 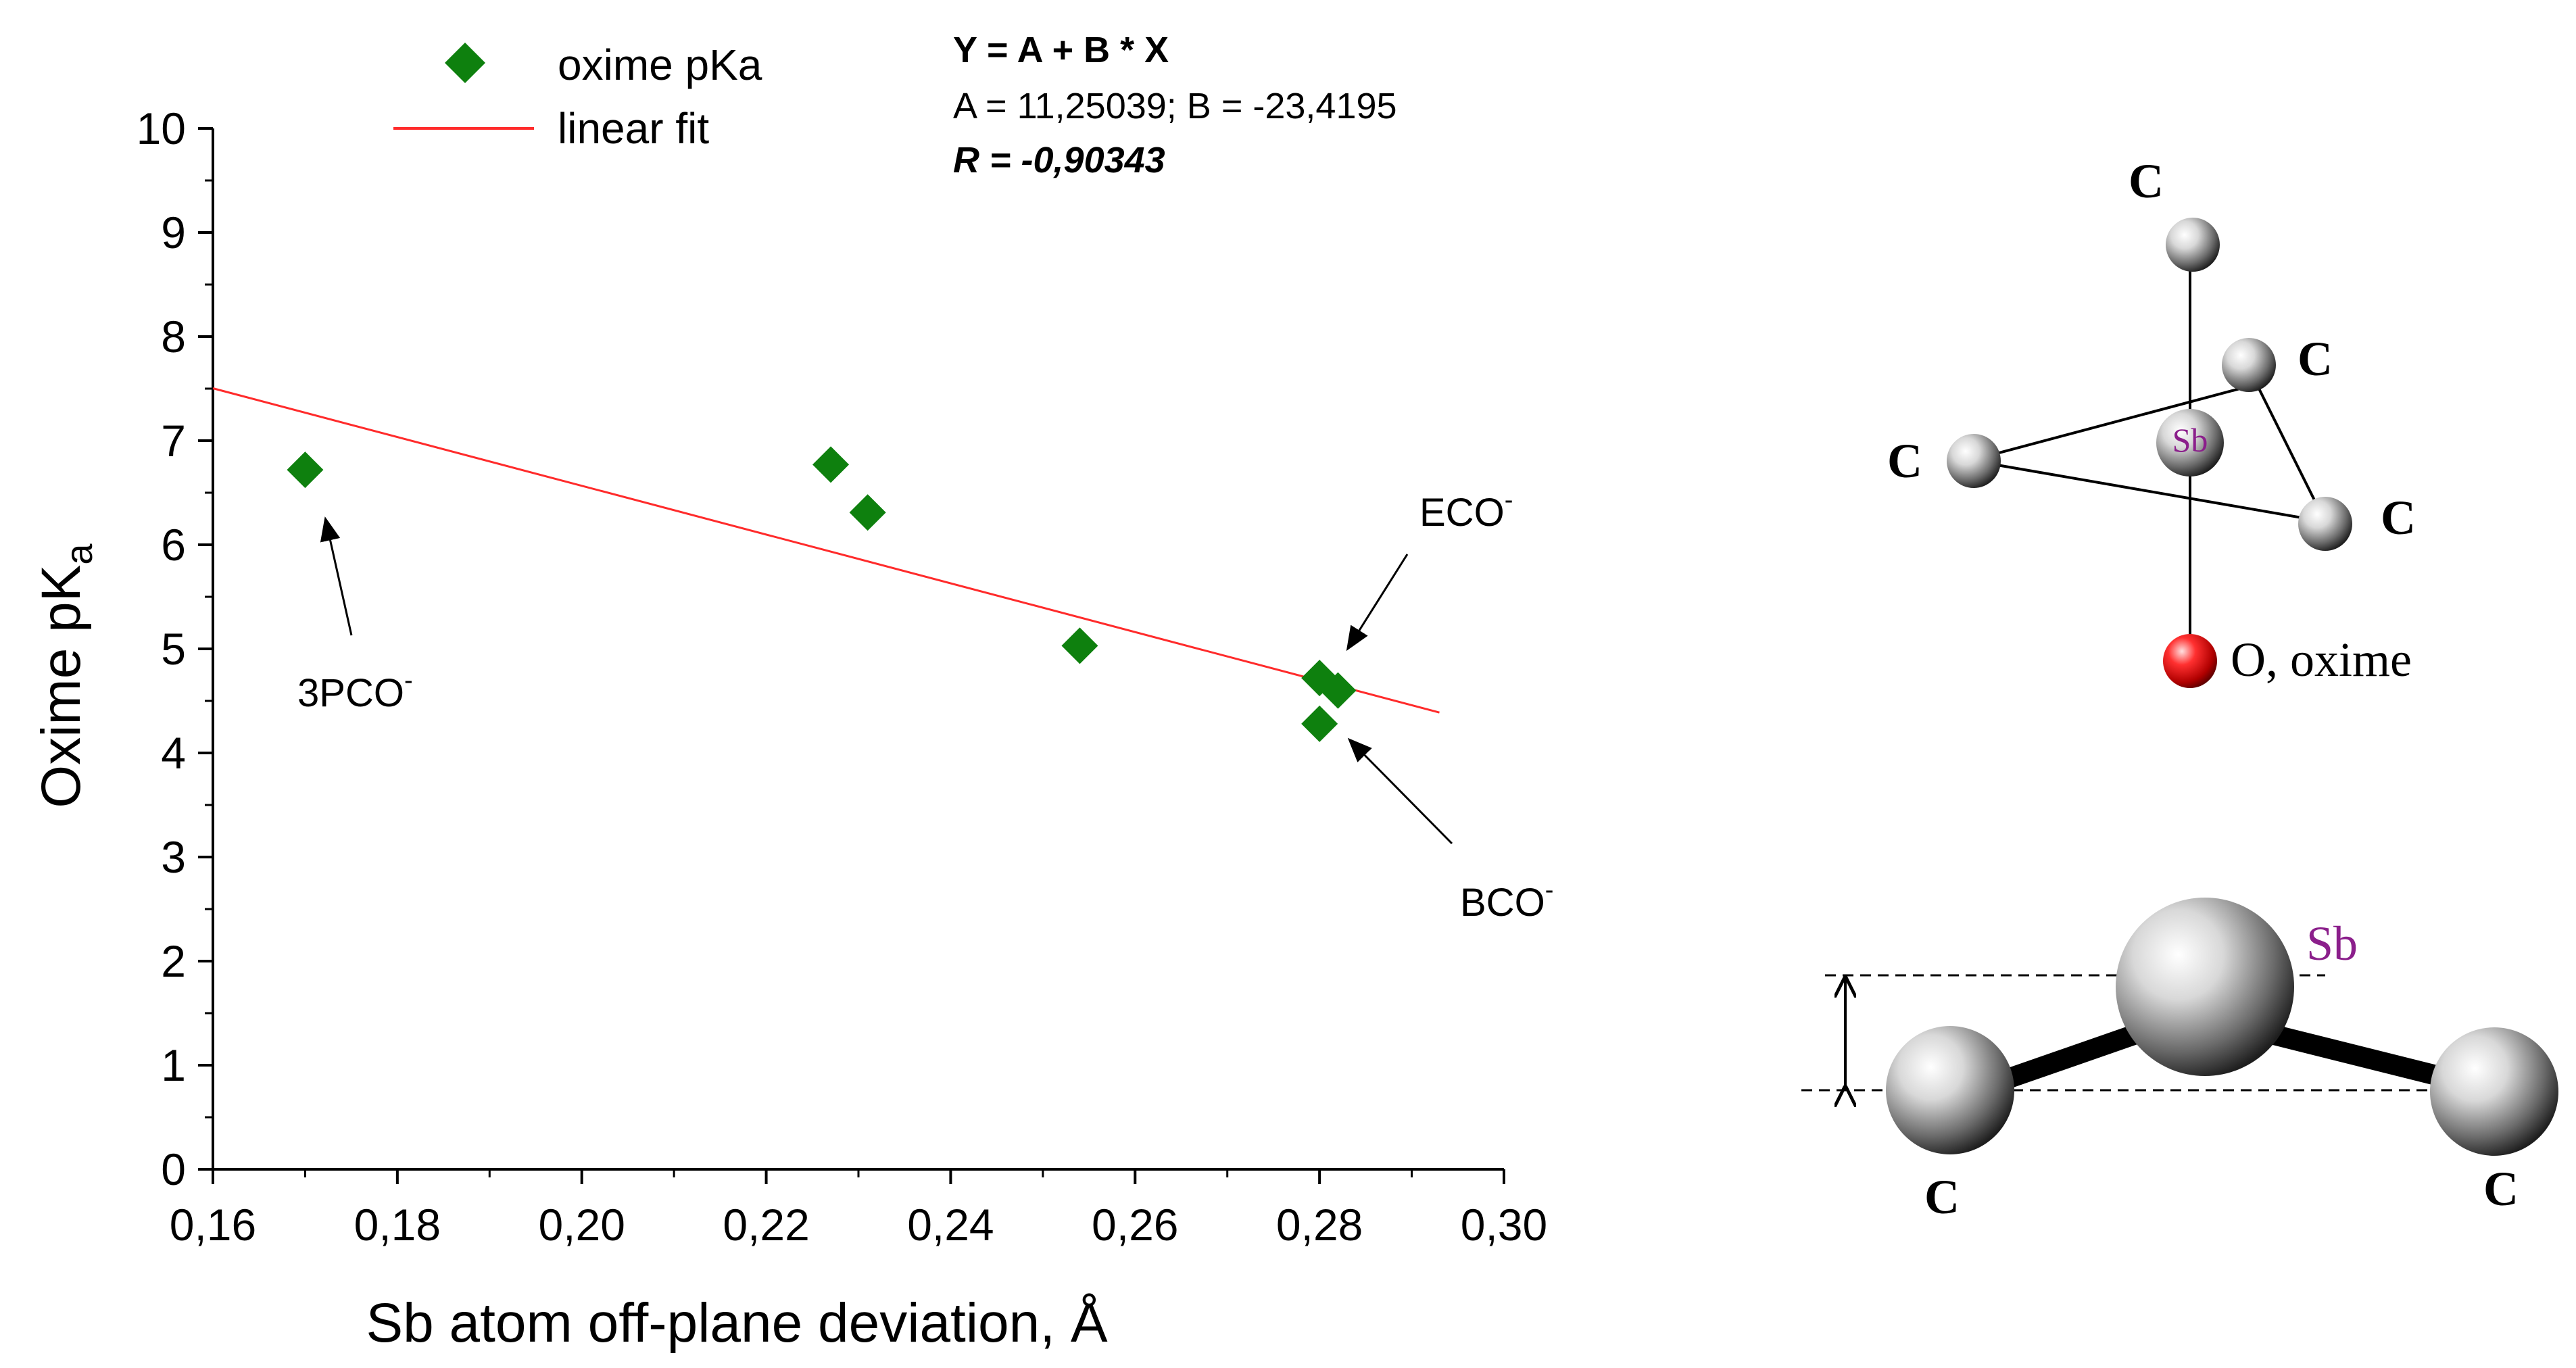 I want to click on annotation-label: 3PCO-, so click(x=355, y=690).